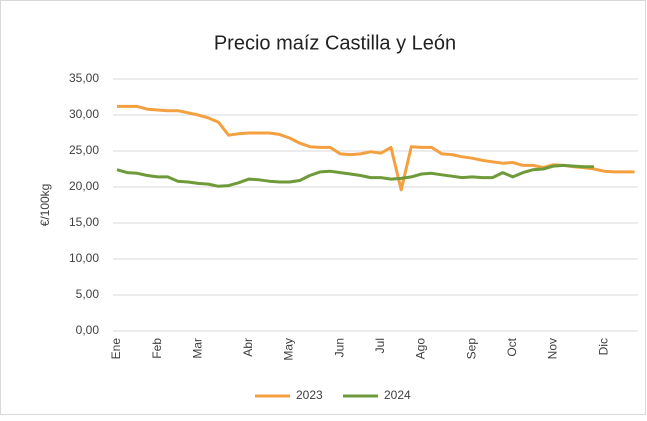 Image resolution: width=647 pixels, height=421 pixels. I want to click on y-tick-label: 25,00, so click(84, 150).